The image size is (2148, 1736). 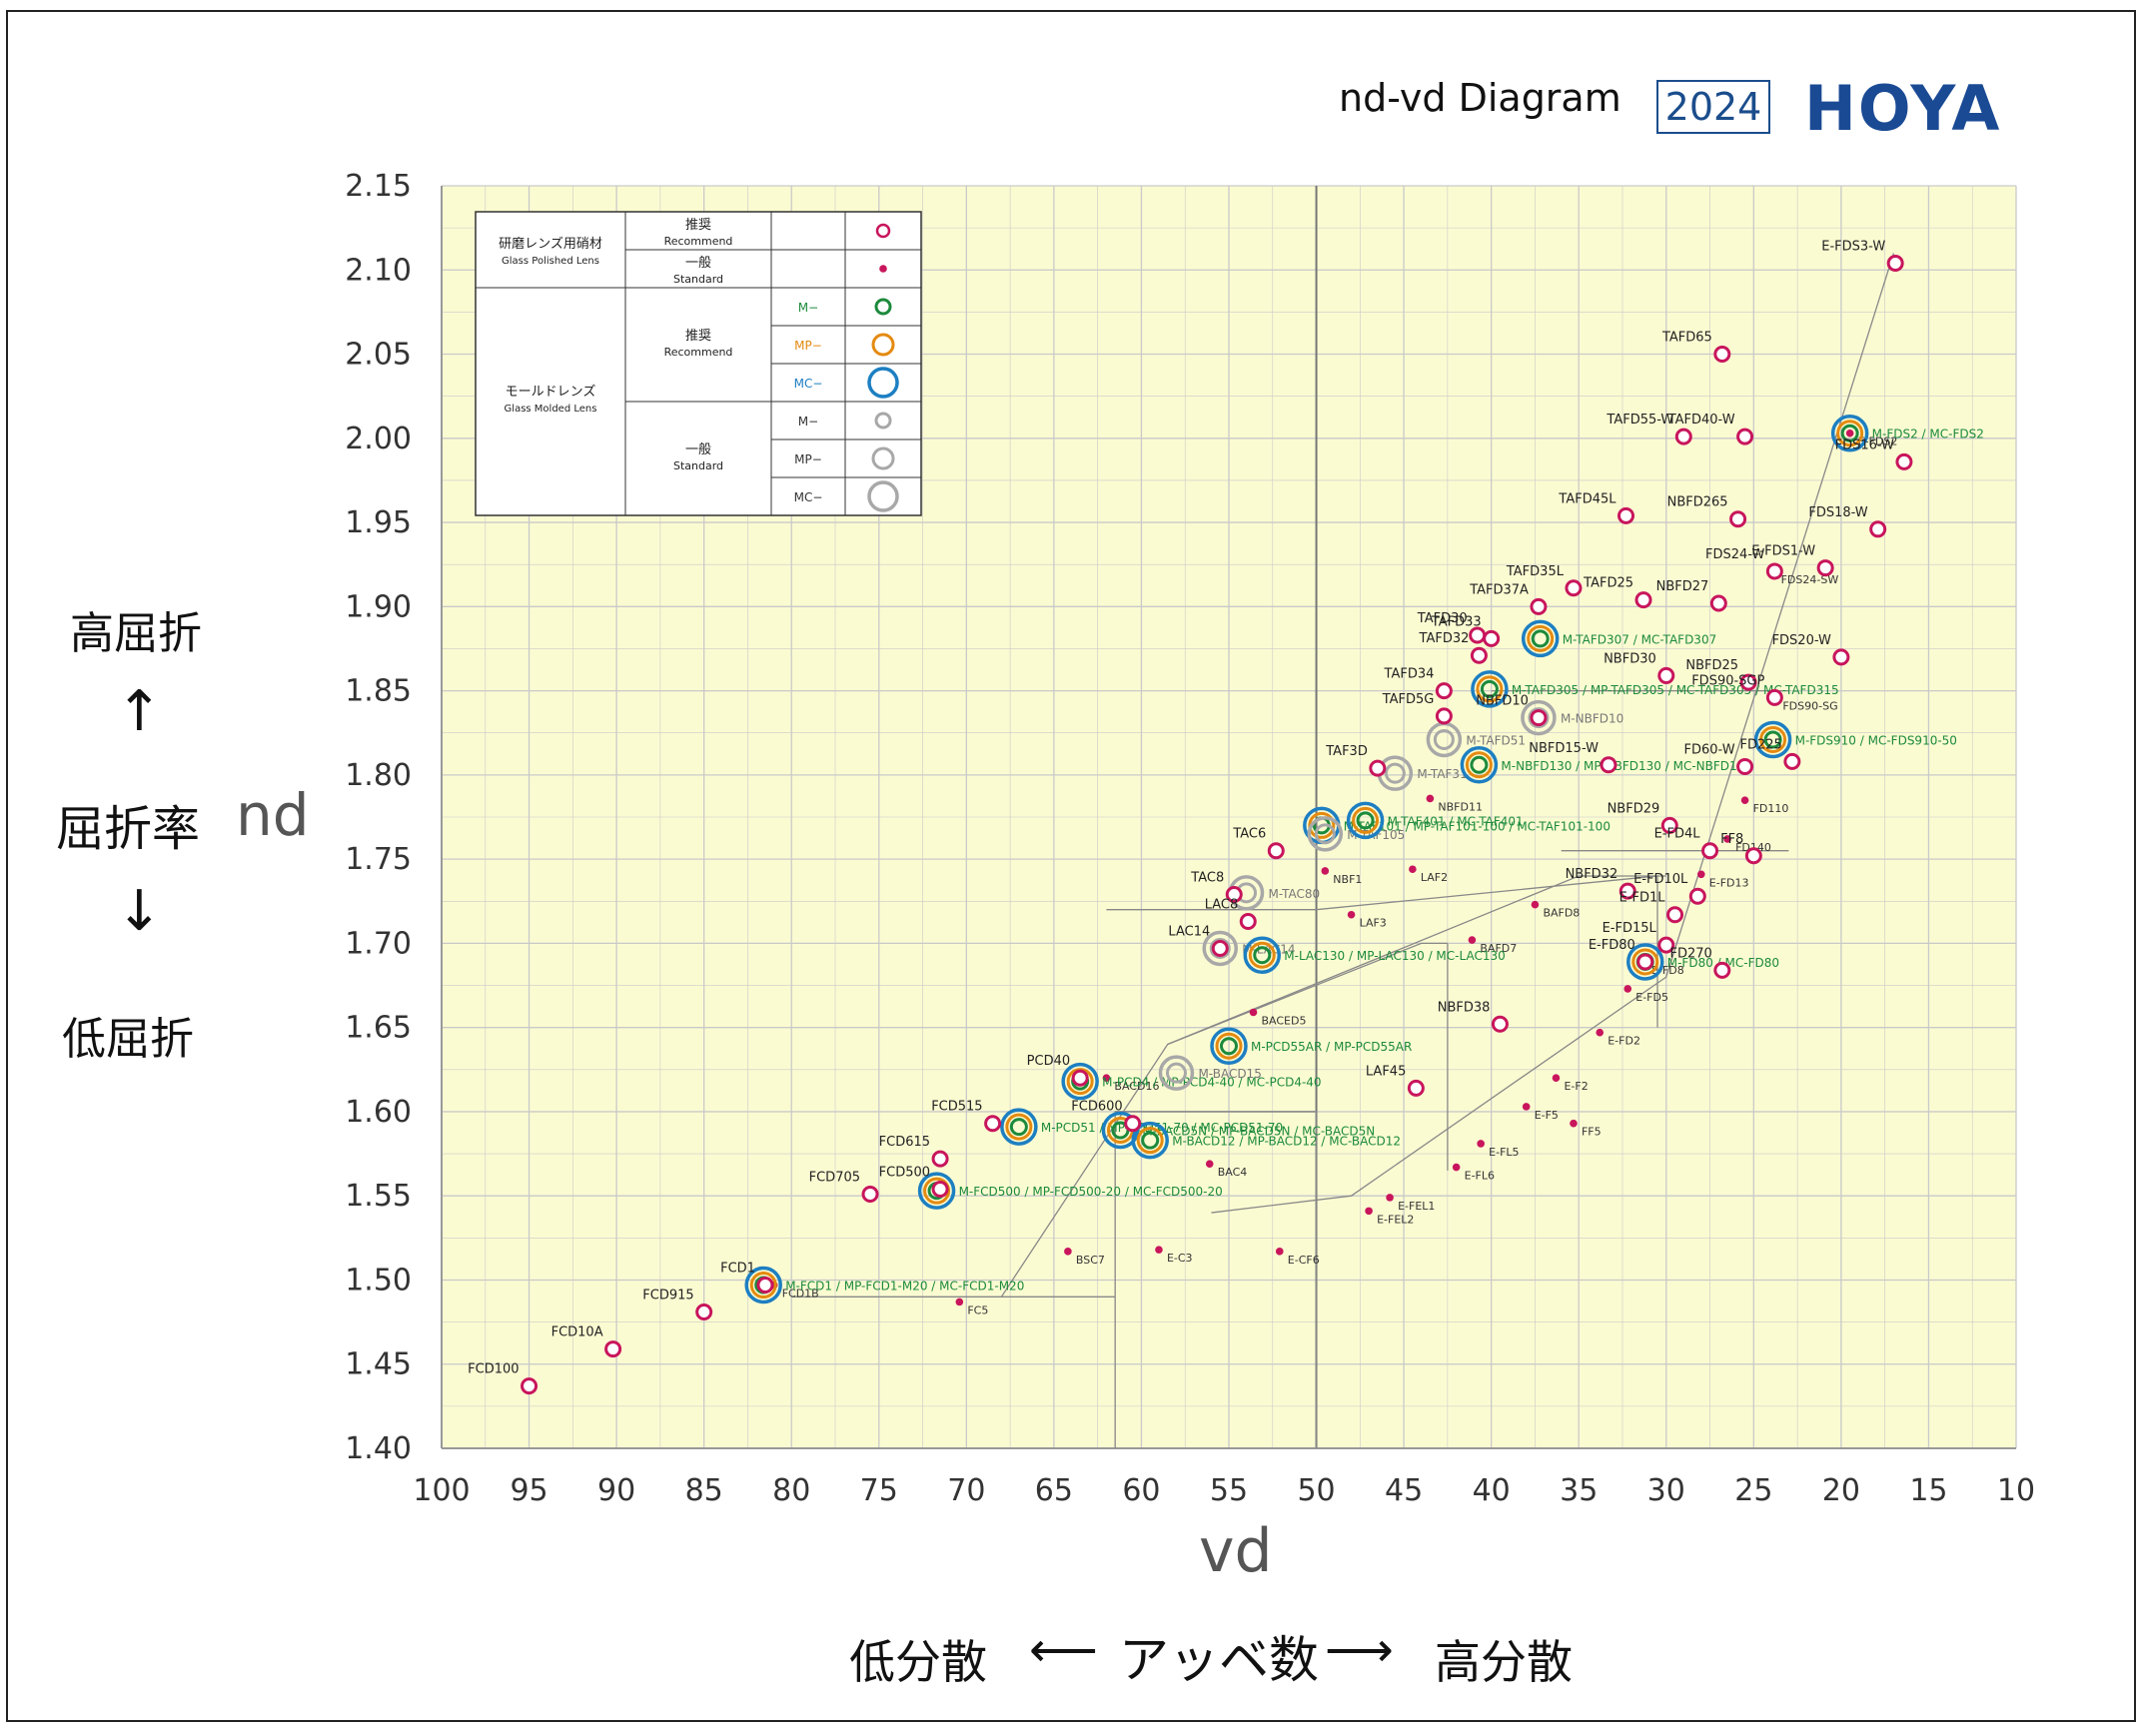 What do you see at coordinates (379, 1028) in the screenshot?
I see `y-tick-label: 1.65` at bounding box center [379, 1028].